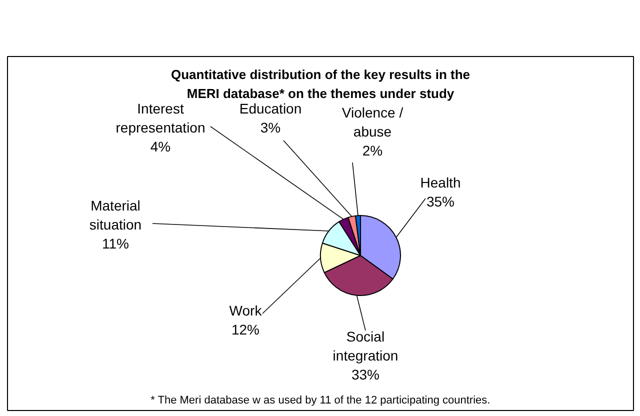  What do you see at coordinates (246, 310) in the screenshot?
I see `slice-label: Work` at bounding box center [246, 310].